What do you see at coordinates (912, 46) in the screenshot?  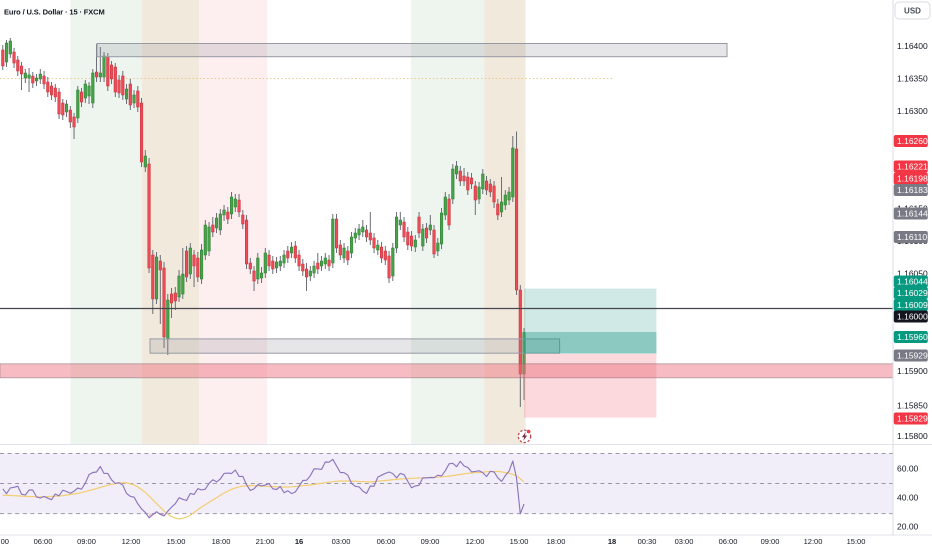 I see `svg-text: 1.16400` at bounding box center [912, 46].